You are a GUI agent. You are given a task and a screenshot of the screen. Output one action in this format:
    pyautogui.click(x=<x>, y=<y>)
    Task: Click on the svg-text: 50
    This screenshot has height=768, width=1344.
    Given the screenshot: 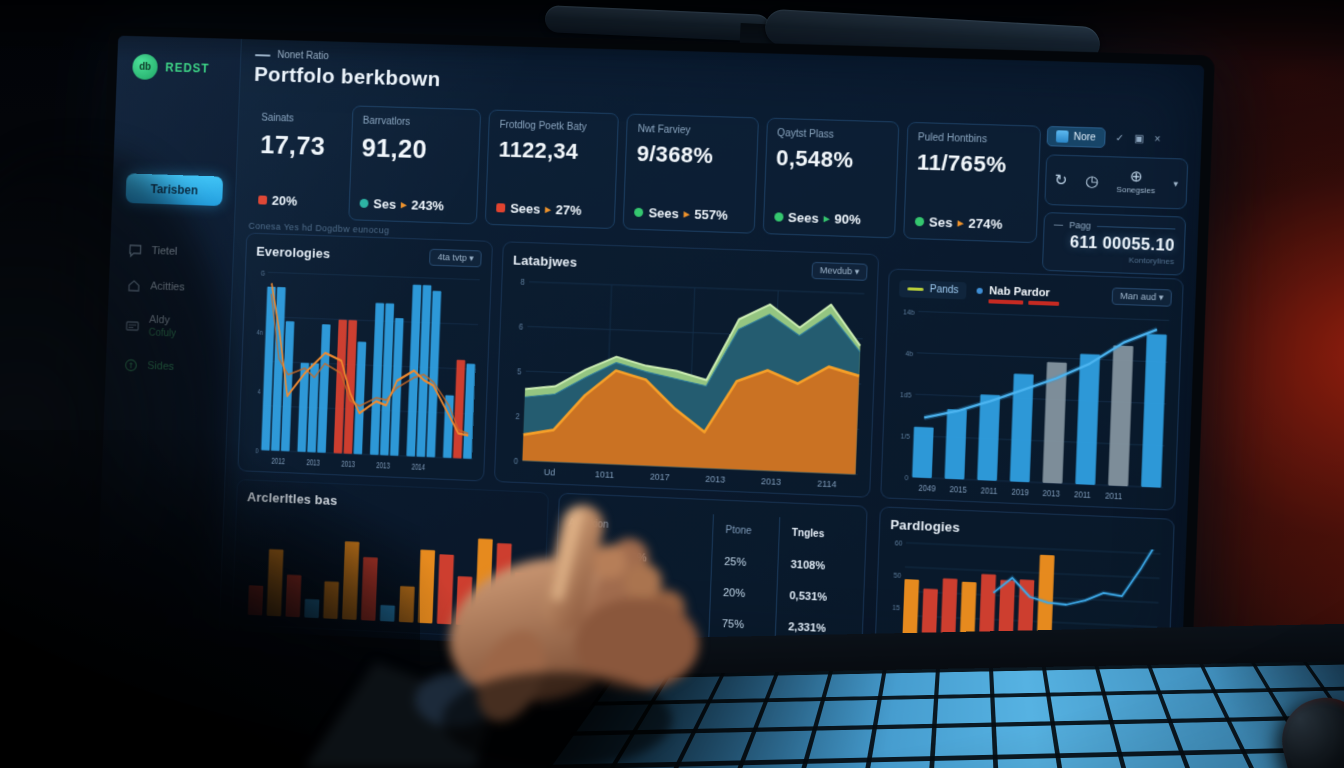 What is the action you would take?
    pyautogui.click(x=897, y=576)
    